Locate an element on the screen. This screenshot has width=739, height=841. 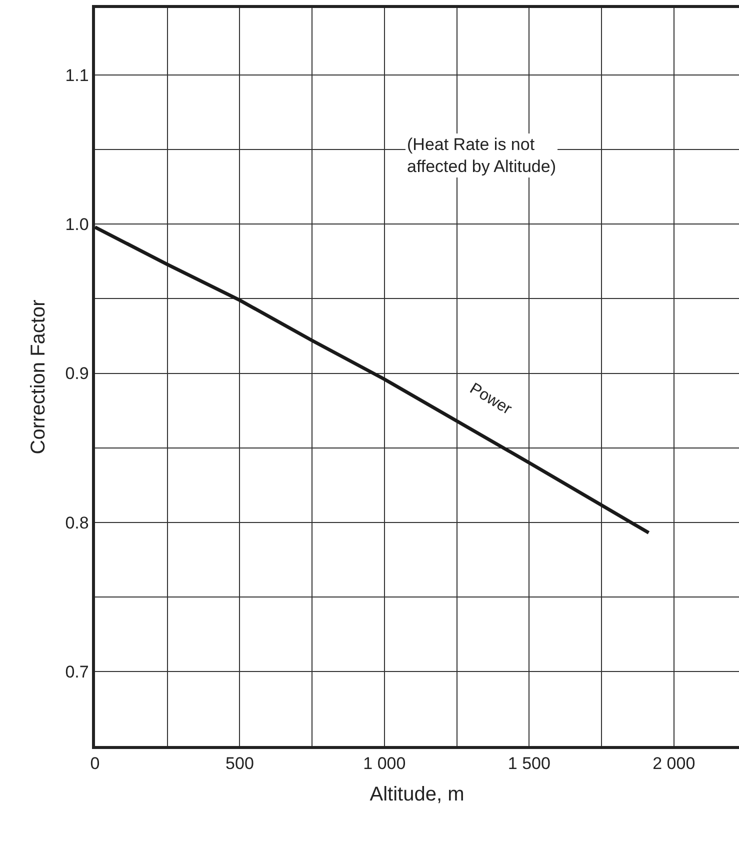
y-tick-label: 0.7 is located at coordinates (77, 672).